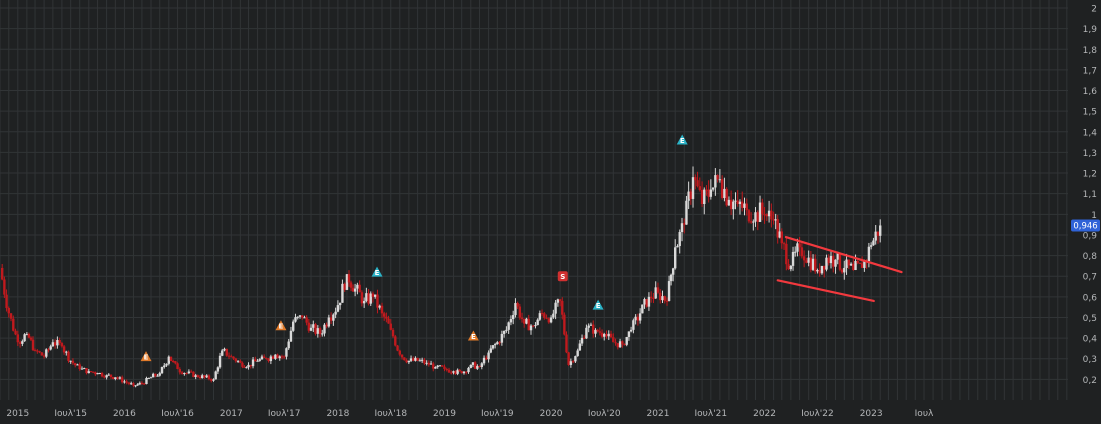 The height and width of the screenshot is (424, 1101). What do you see at coordinates (281, 325) in the screenshot?
I see `event-marker-earnings: E` at bounding box center [281, 325].